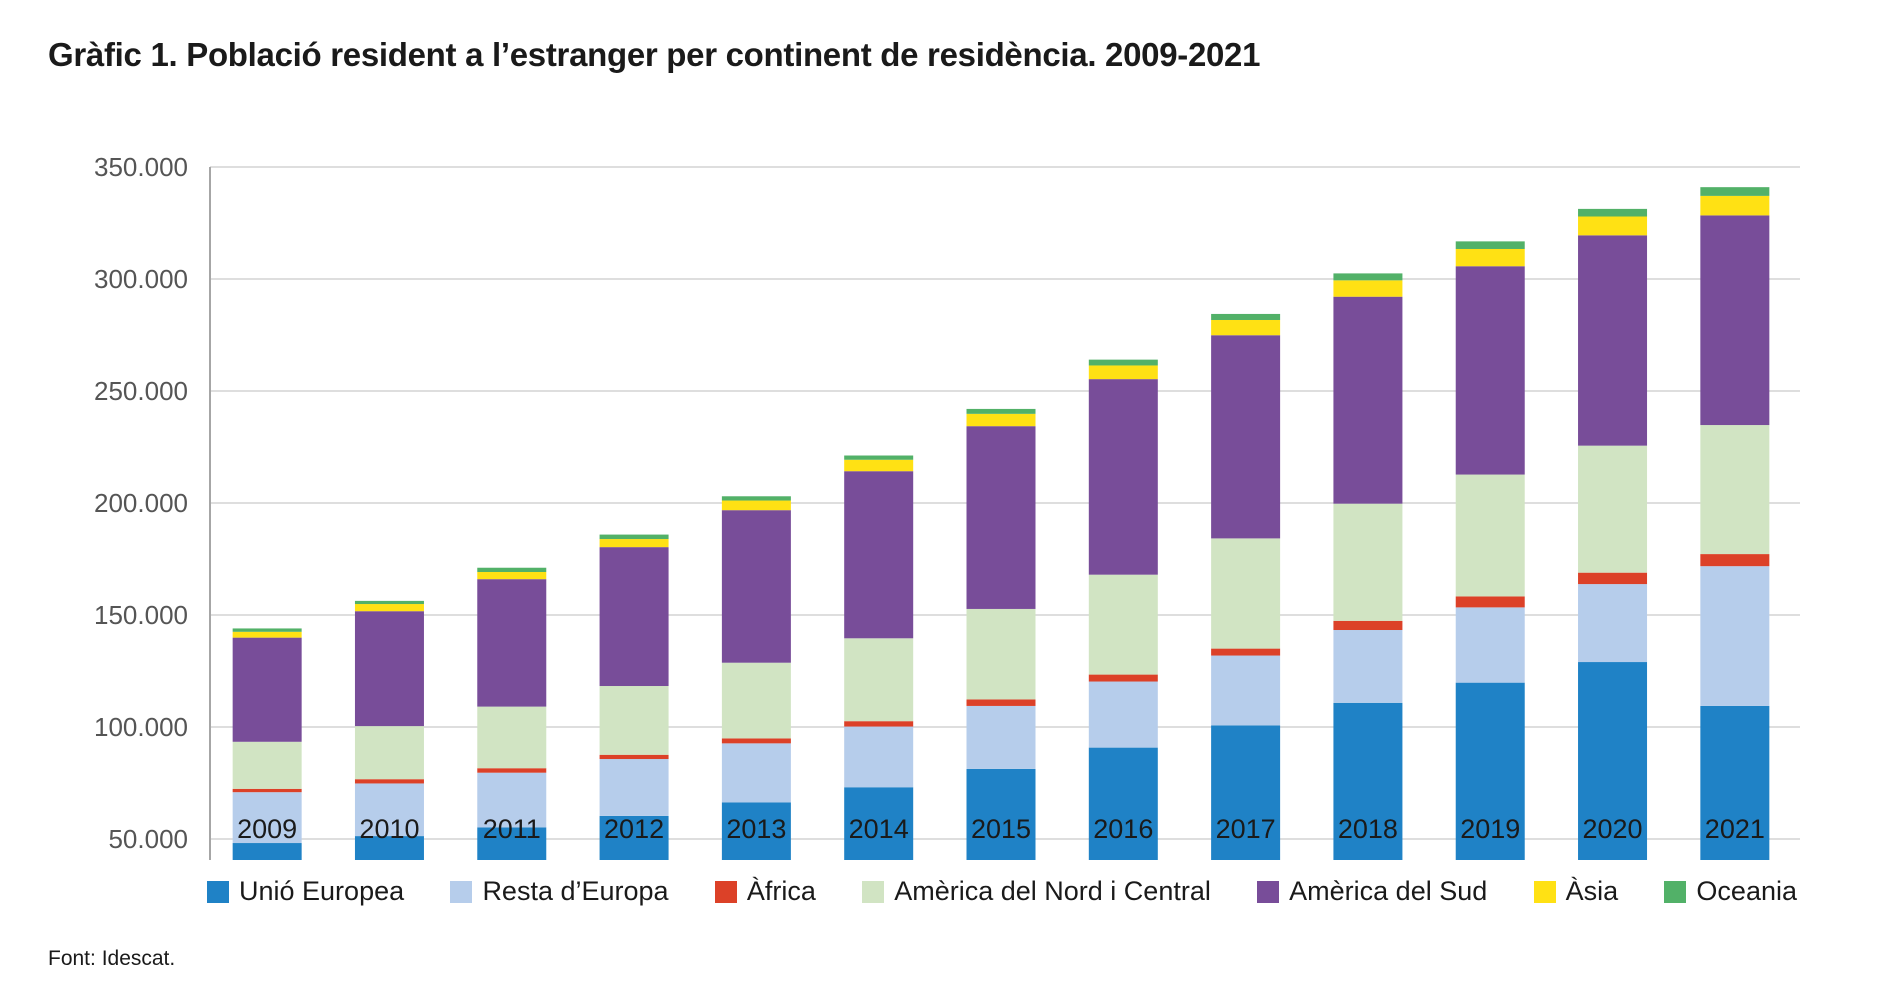 This screenshot has width=1891, height=1005. Describe the element at coordinates (141, 167) in the screenshot. I see `y-tick-label: 350.000` at that location.